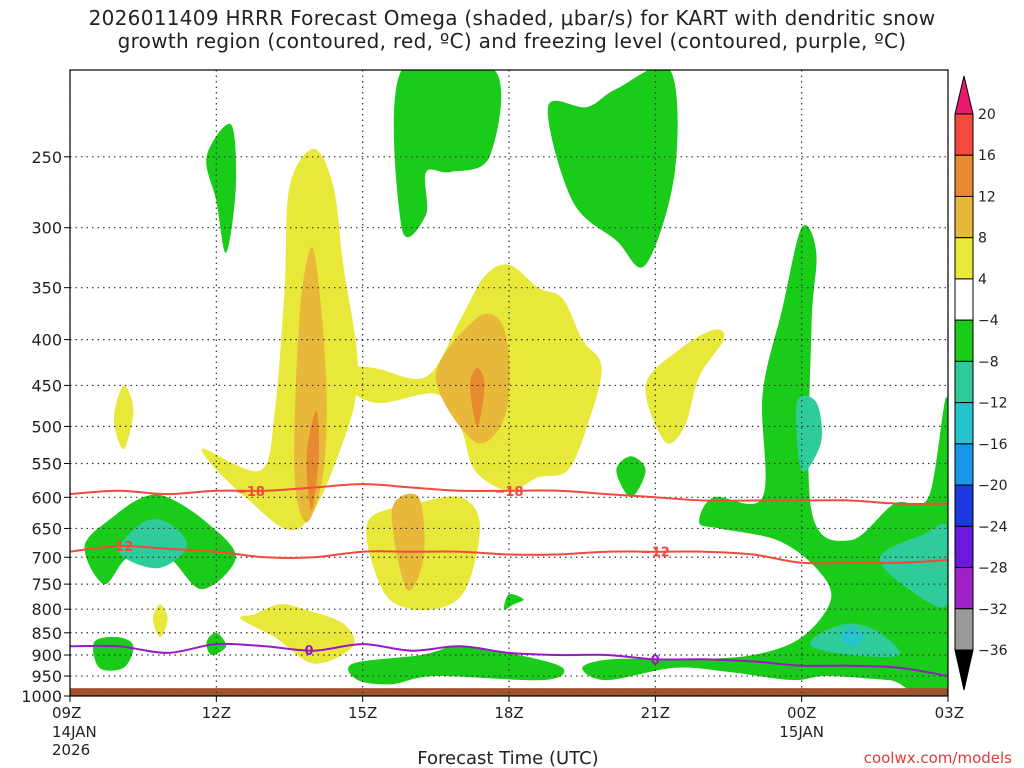 This screenshot has width=1024, height=768. What do you see at coordinates (913, 565) in the screenshot?
I see `omega-region-teal-far-right` at bounding box center [913, 565].